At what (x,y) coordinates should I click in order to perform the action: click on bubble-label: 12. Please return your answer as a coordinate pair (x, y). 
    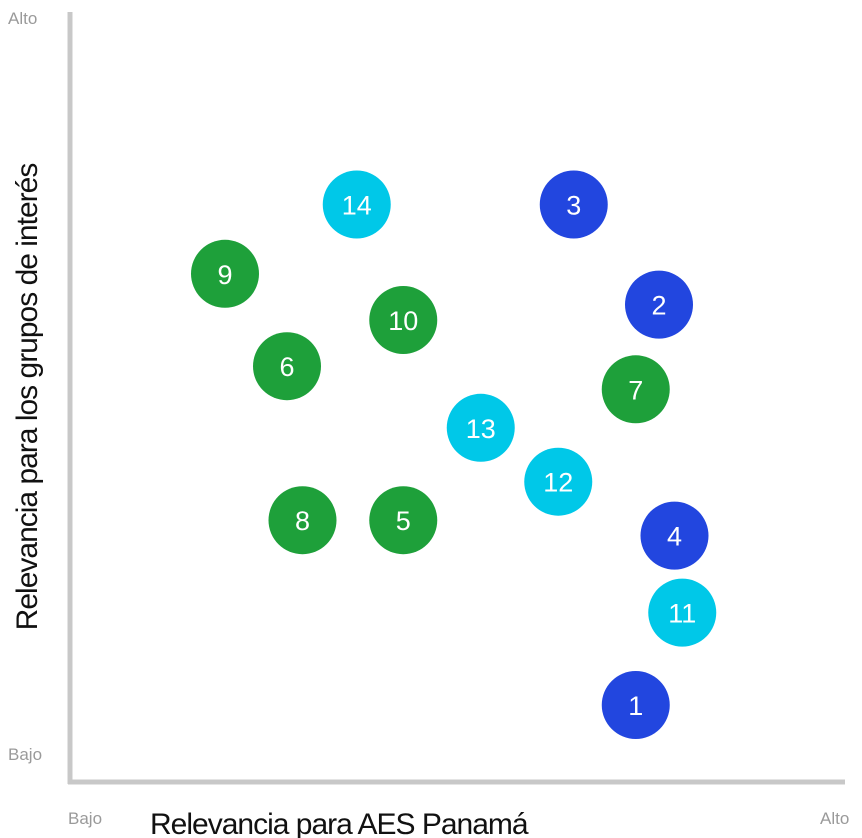
    Looking at the image, I should click on (558, 483).